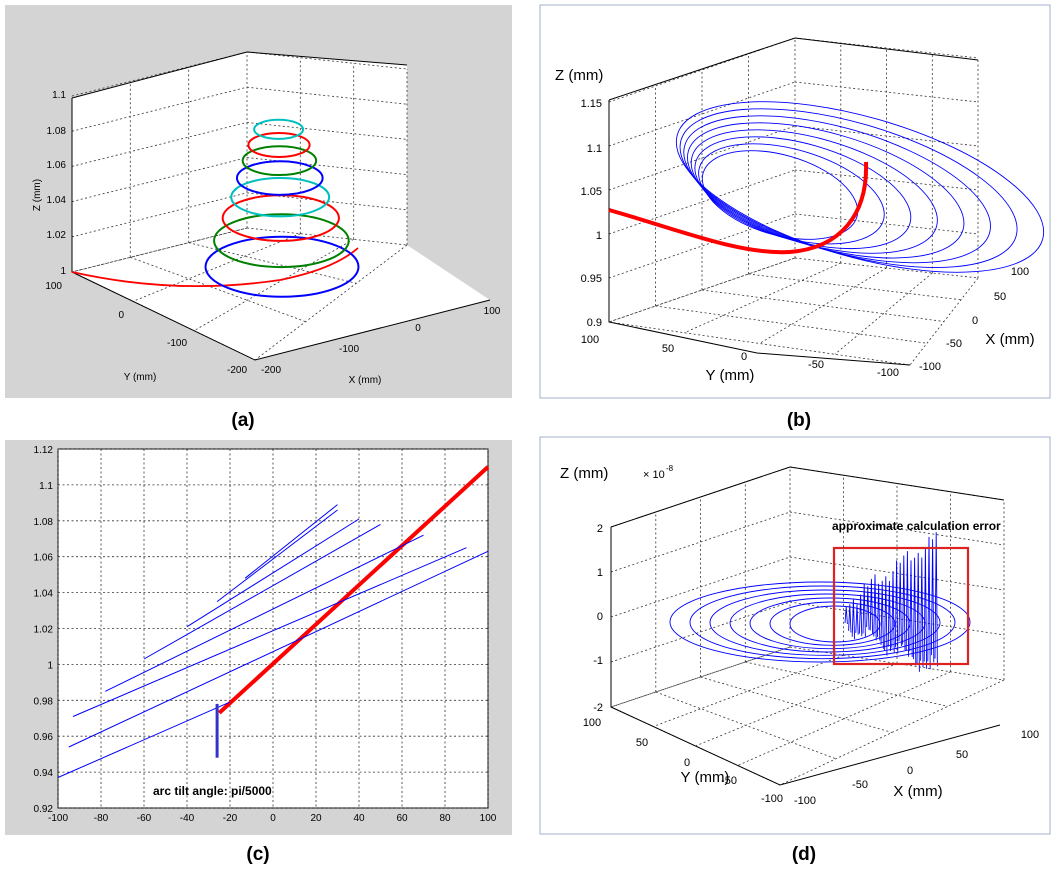 This screenshot has width=1058, height=869. I want to click on panel-c-xtick-0: -100, so click(58, 818).